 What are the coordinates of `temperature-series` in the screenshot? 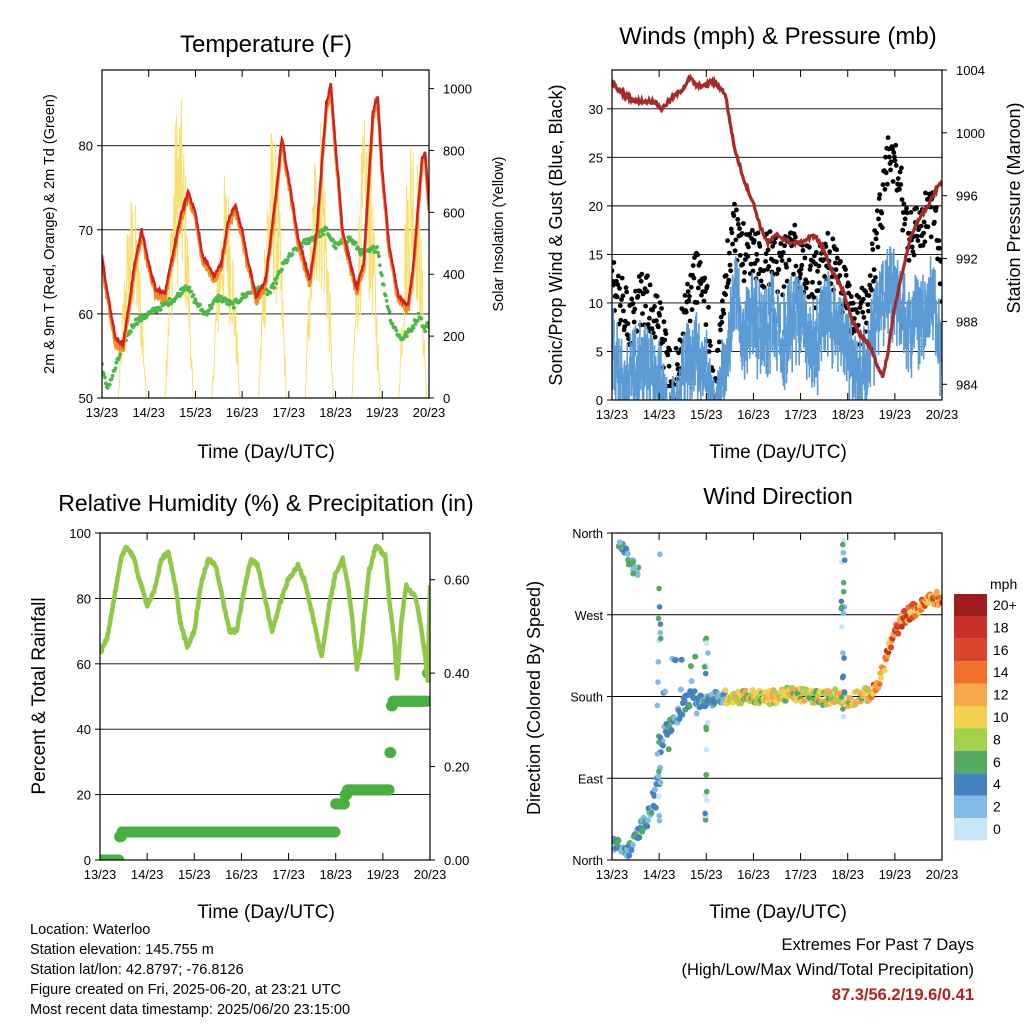 It's located at (265, 218).